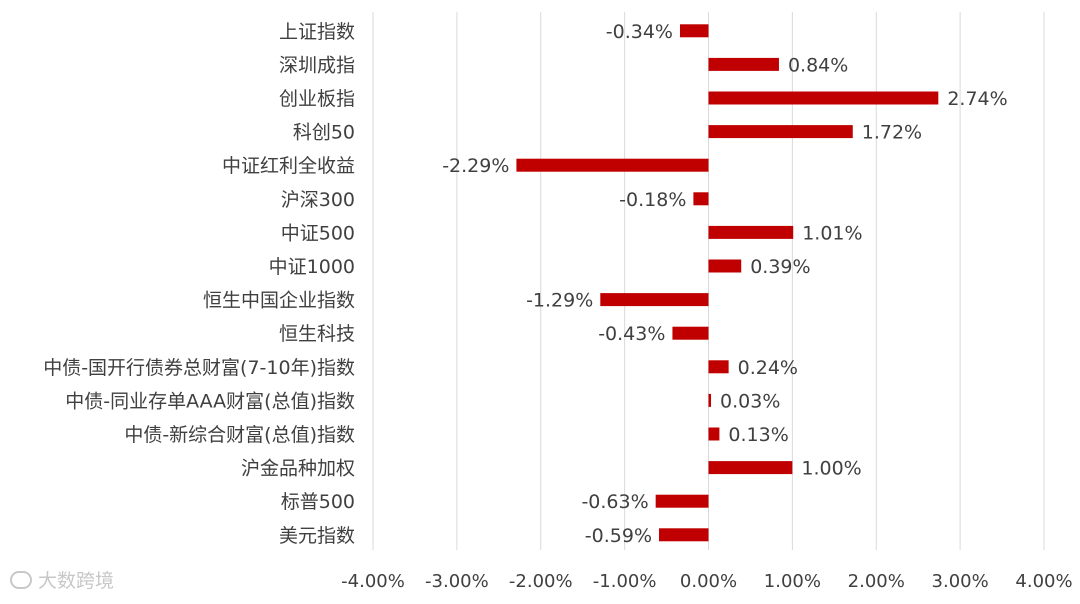 The width and height of the screenshot is (1080, 604). I want to click on category-label: 上证指数, so click(317, 32).